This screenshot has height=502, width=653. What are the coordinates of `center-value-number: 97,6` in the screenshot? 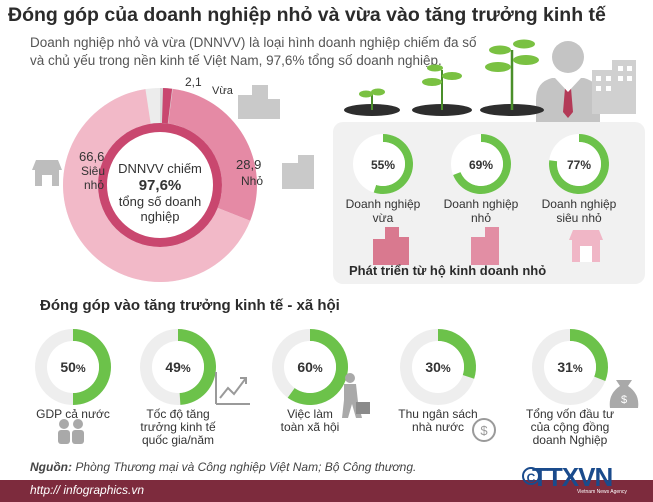 It's located at (153, 185).